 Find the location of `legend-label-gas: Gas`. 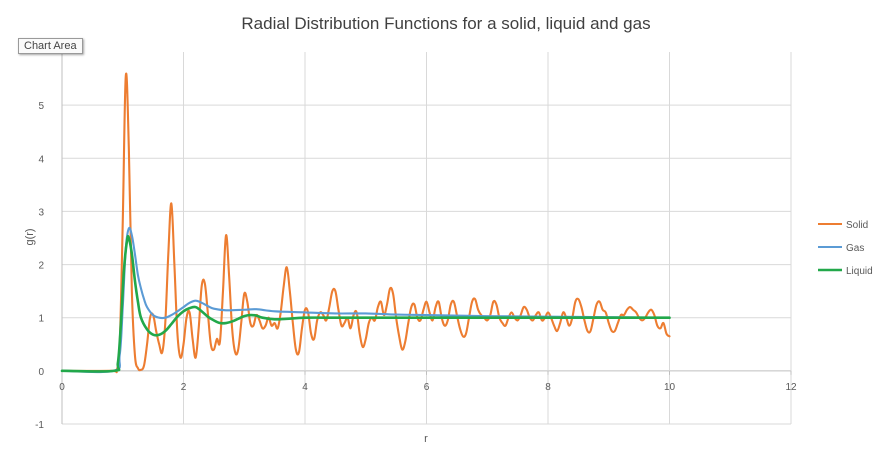

legend-label-gas: Gas is located at coordinates (855, 248).